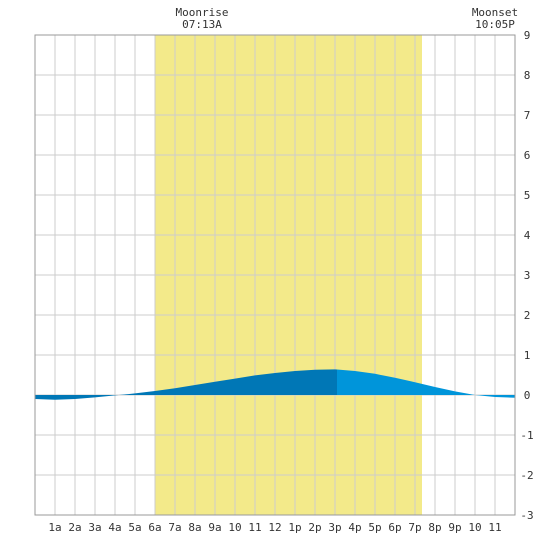  I want to click on y-tick-label: -3, so click(526, 515).